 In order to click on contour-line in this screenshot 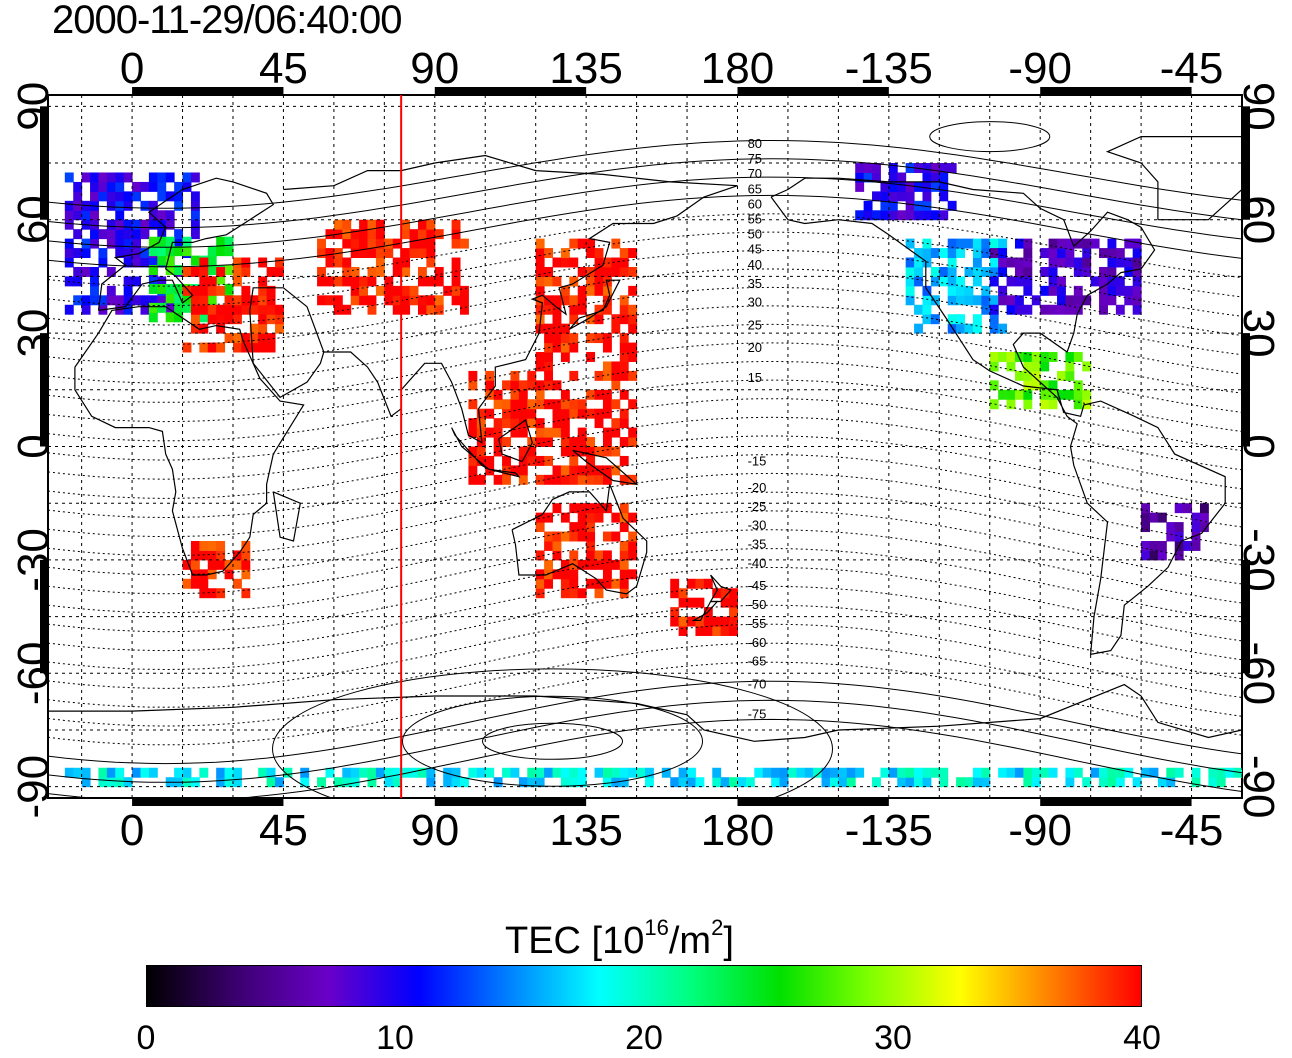, I will do `click(645, 609)`.